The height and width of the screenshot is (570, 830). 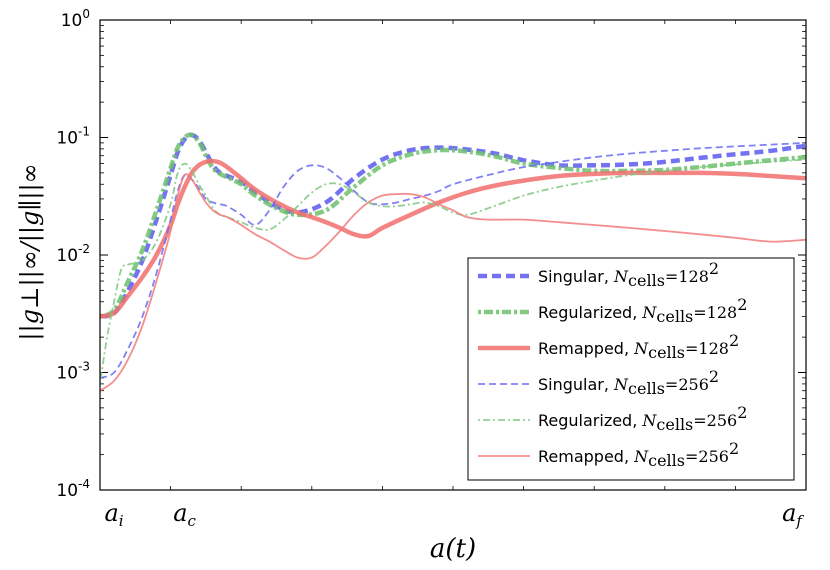 What do you see at coordinates (454, 514) in the screenshot?
I see `x-tick-labels: ai ac af` at bounding box center [454, 514].